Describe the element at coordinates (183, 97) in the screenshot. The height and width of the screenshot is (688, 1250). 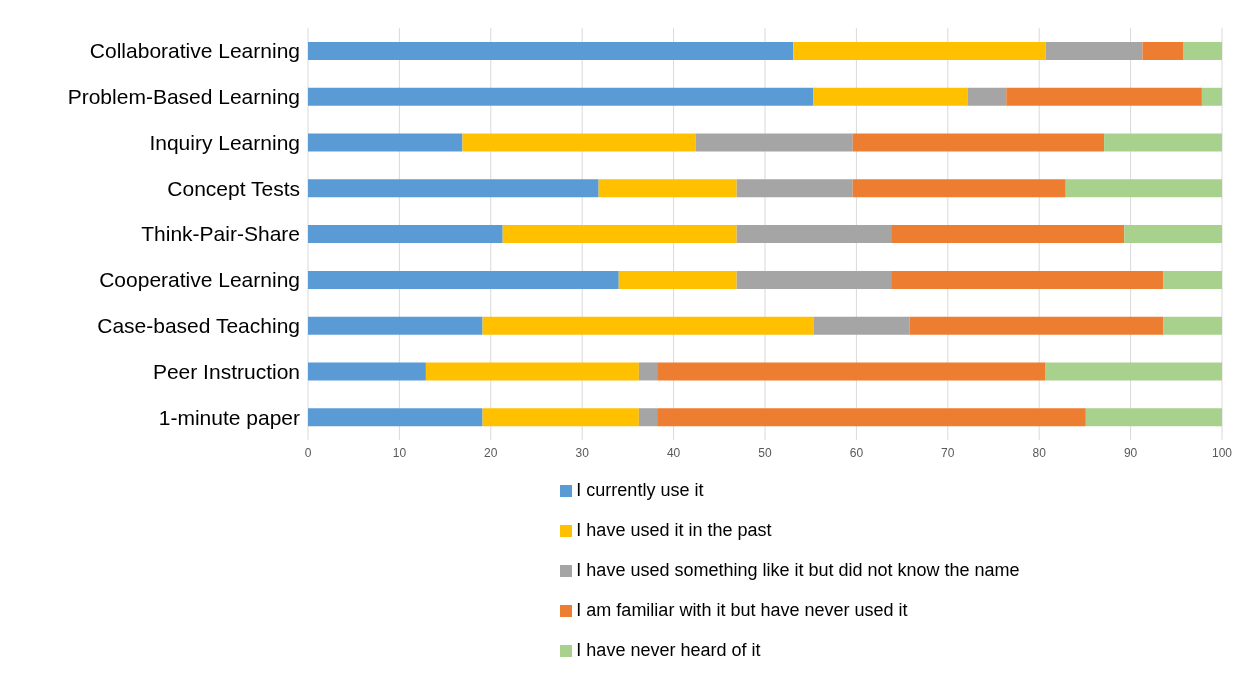
I see `y-tick-label: Problem-Based Learning` at that location.